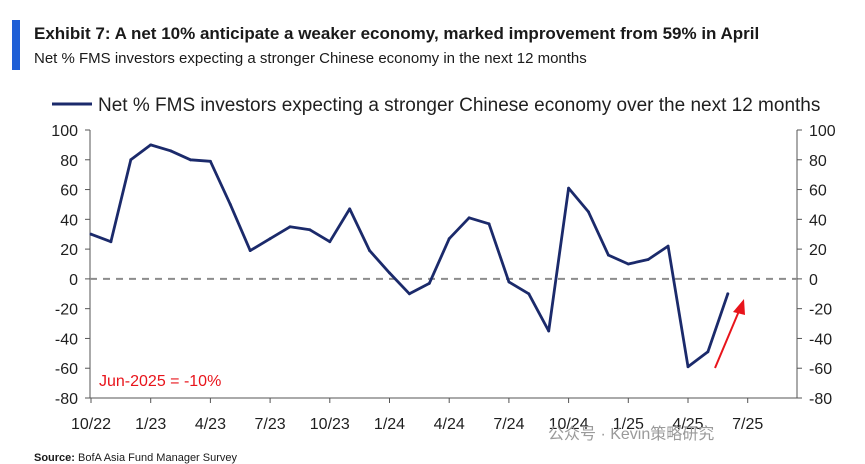  I want to click on title-accent-bar, so click(16, 45).